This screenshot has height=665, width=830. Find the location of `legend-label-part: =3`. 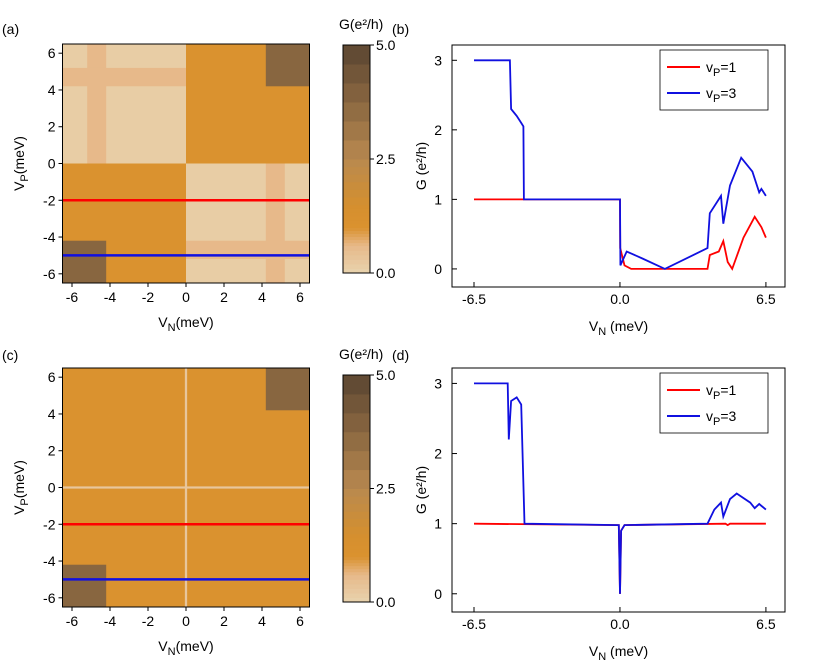

legend-label-part: =3 is located at coordinates (728, 93).